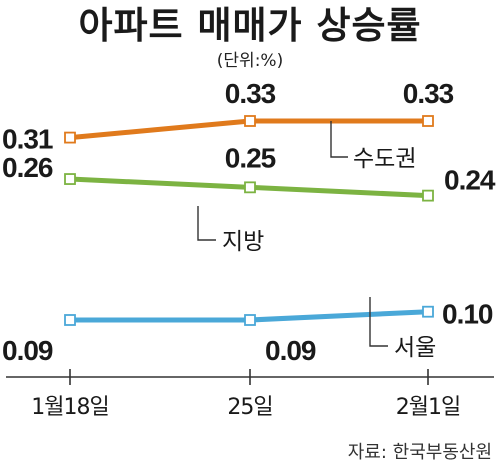 The image size is (500, 467). What do you see at coordinates (428, 407) in the screenshot?
I see `x-tick-label: 2월1일` at bounding box center [428, 407].